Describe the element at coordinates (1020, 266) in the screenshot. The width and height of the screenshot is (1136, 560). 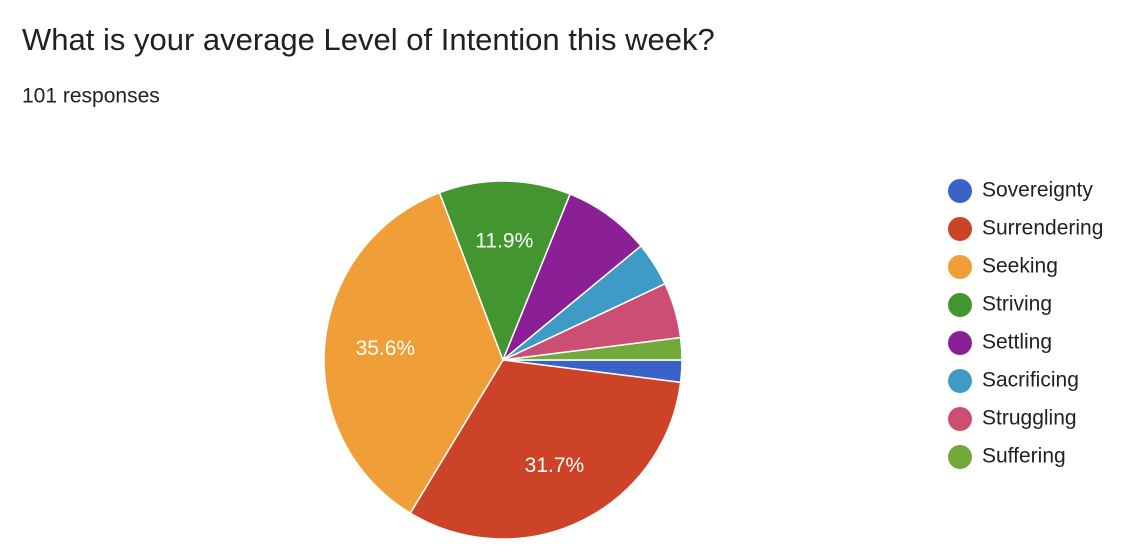
I see `legend-label: Seeking` at that location.